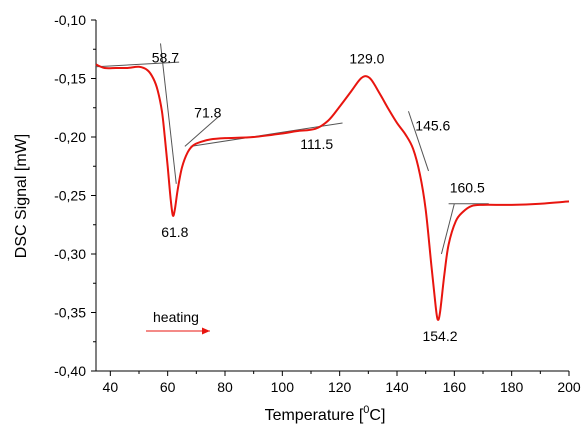 Image resolution: width=585 pixels, height=431 pixels. What do you see at coordinates (283, 387) in the screenshot?
I see `x-tick-label: 100` at bounding box center [283, 387].